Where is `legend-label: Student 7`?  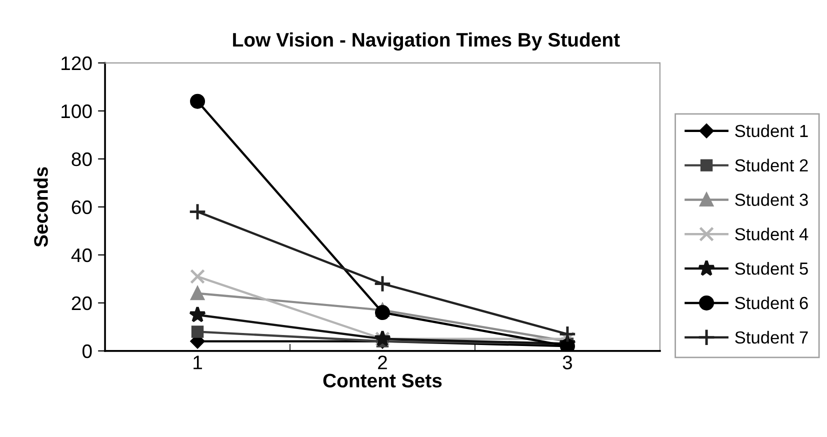
legend-label: Student 7 is located at coordinates (771, 337).